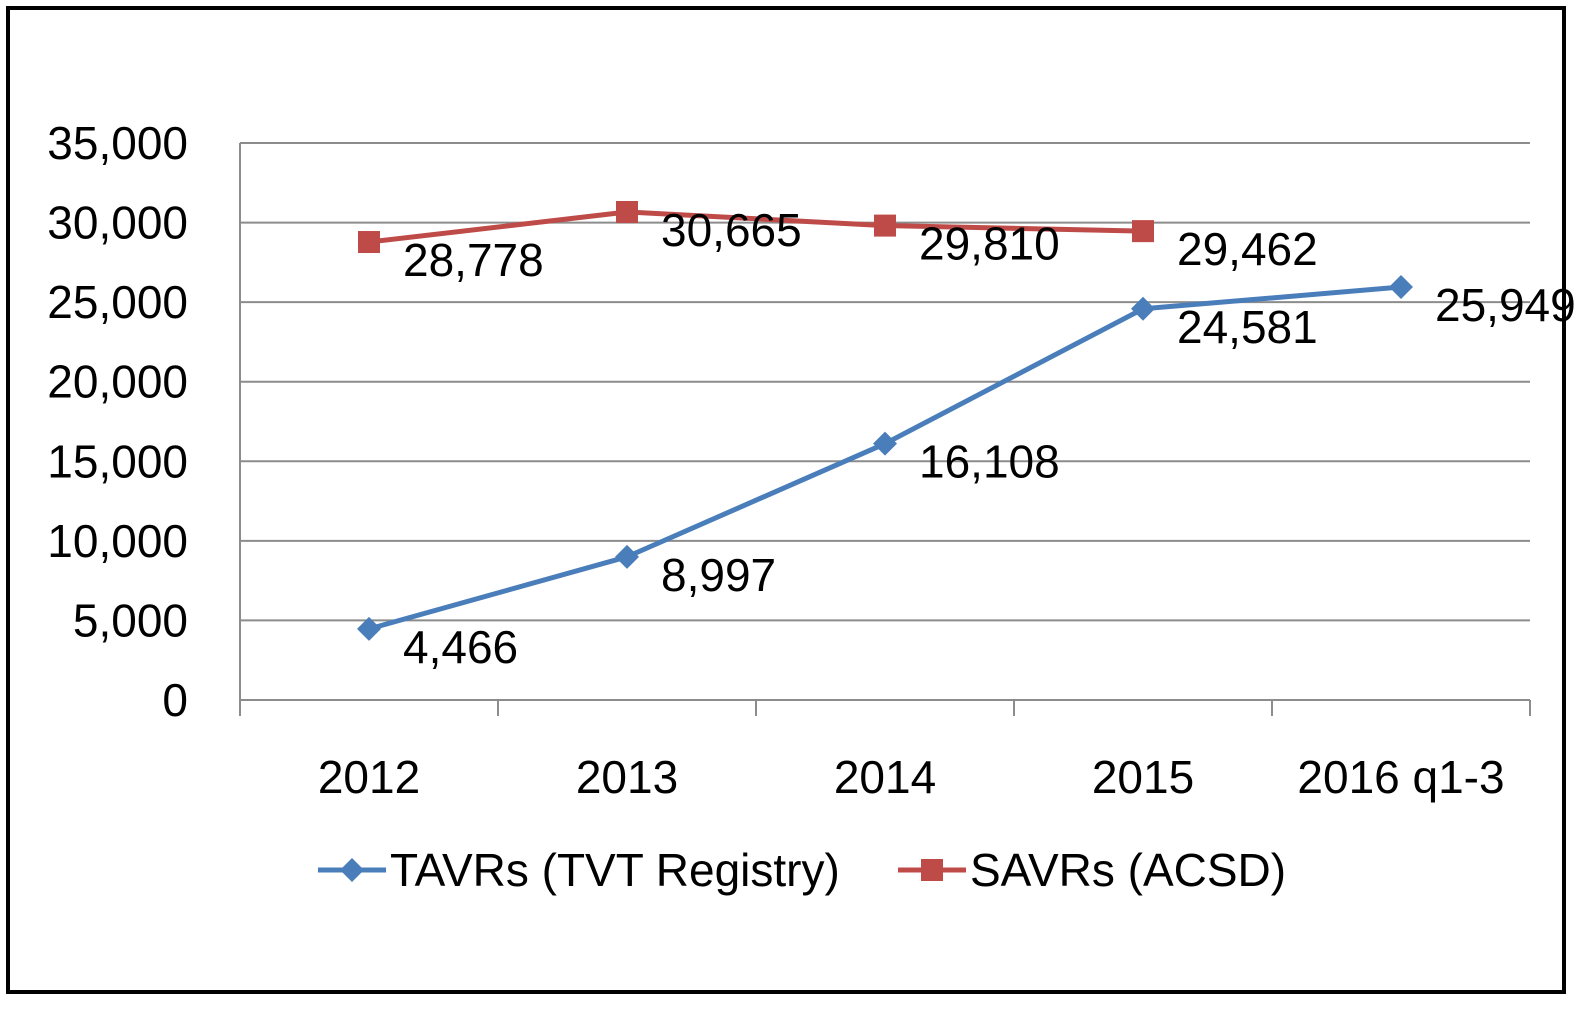 Image resolution: width=1582 pixels, height=1010 pixels. I want to click on x-tick-label-2012: 2012, so click(369, 777).